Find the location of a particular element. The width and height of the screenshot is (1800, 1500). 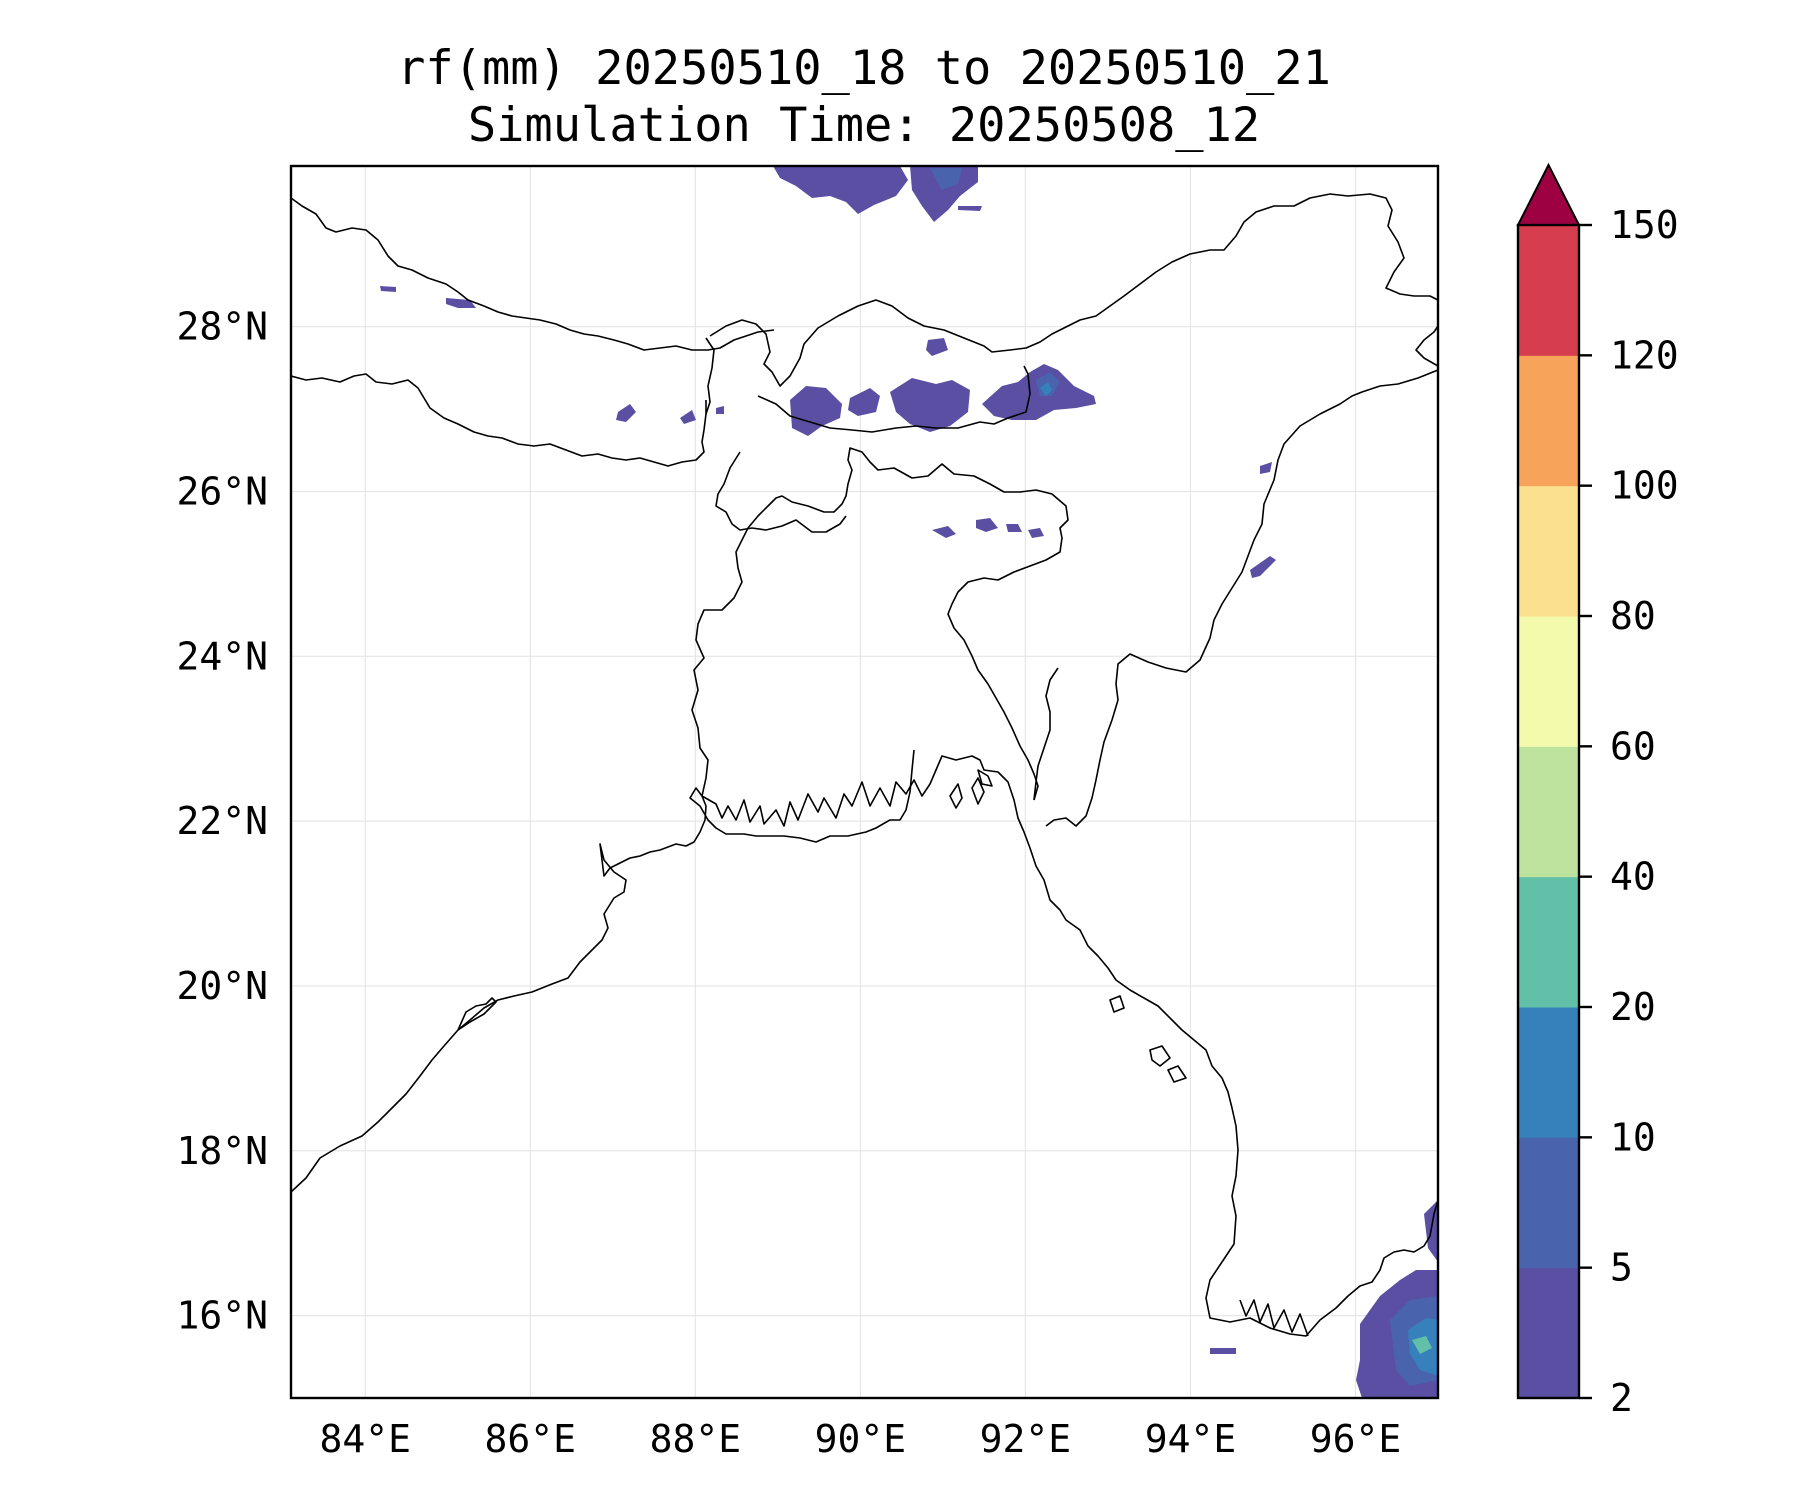

lon-tick-label: 96°E is located at coordinates (1356, 1439).